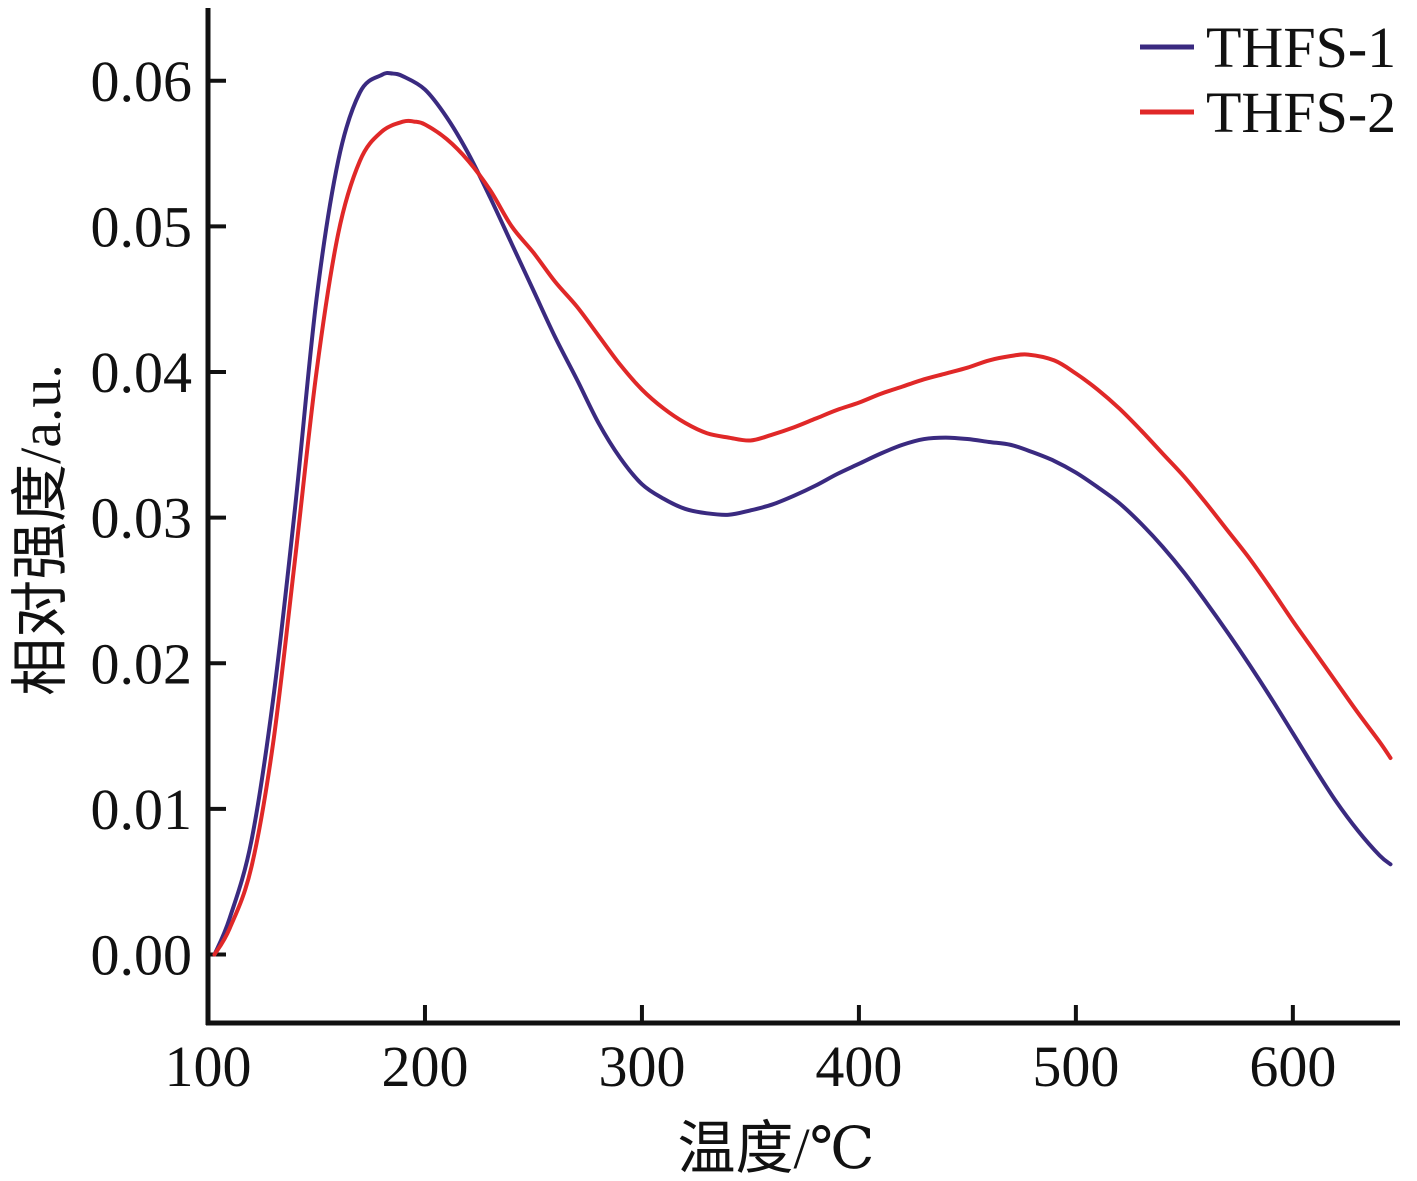 Image resolution: width=1417 pixels, height=1181 pixels. What do you see at coordinates (142, 663) in the screenshot?
I see `y-tick-label: 0.02` at bounding box center [142, 663].